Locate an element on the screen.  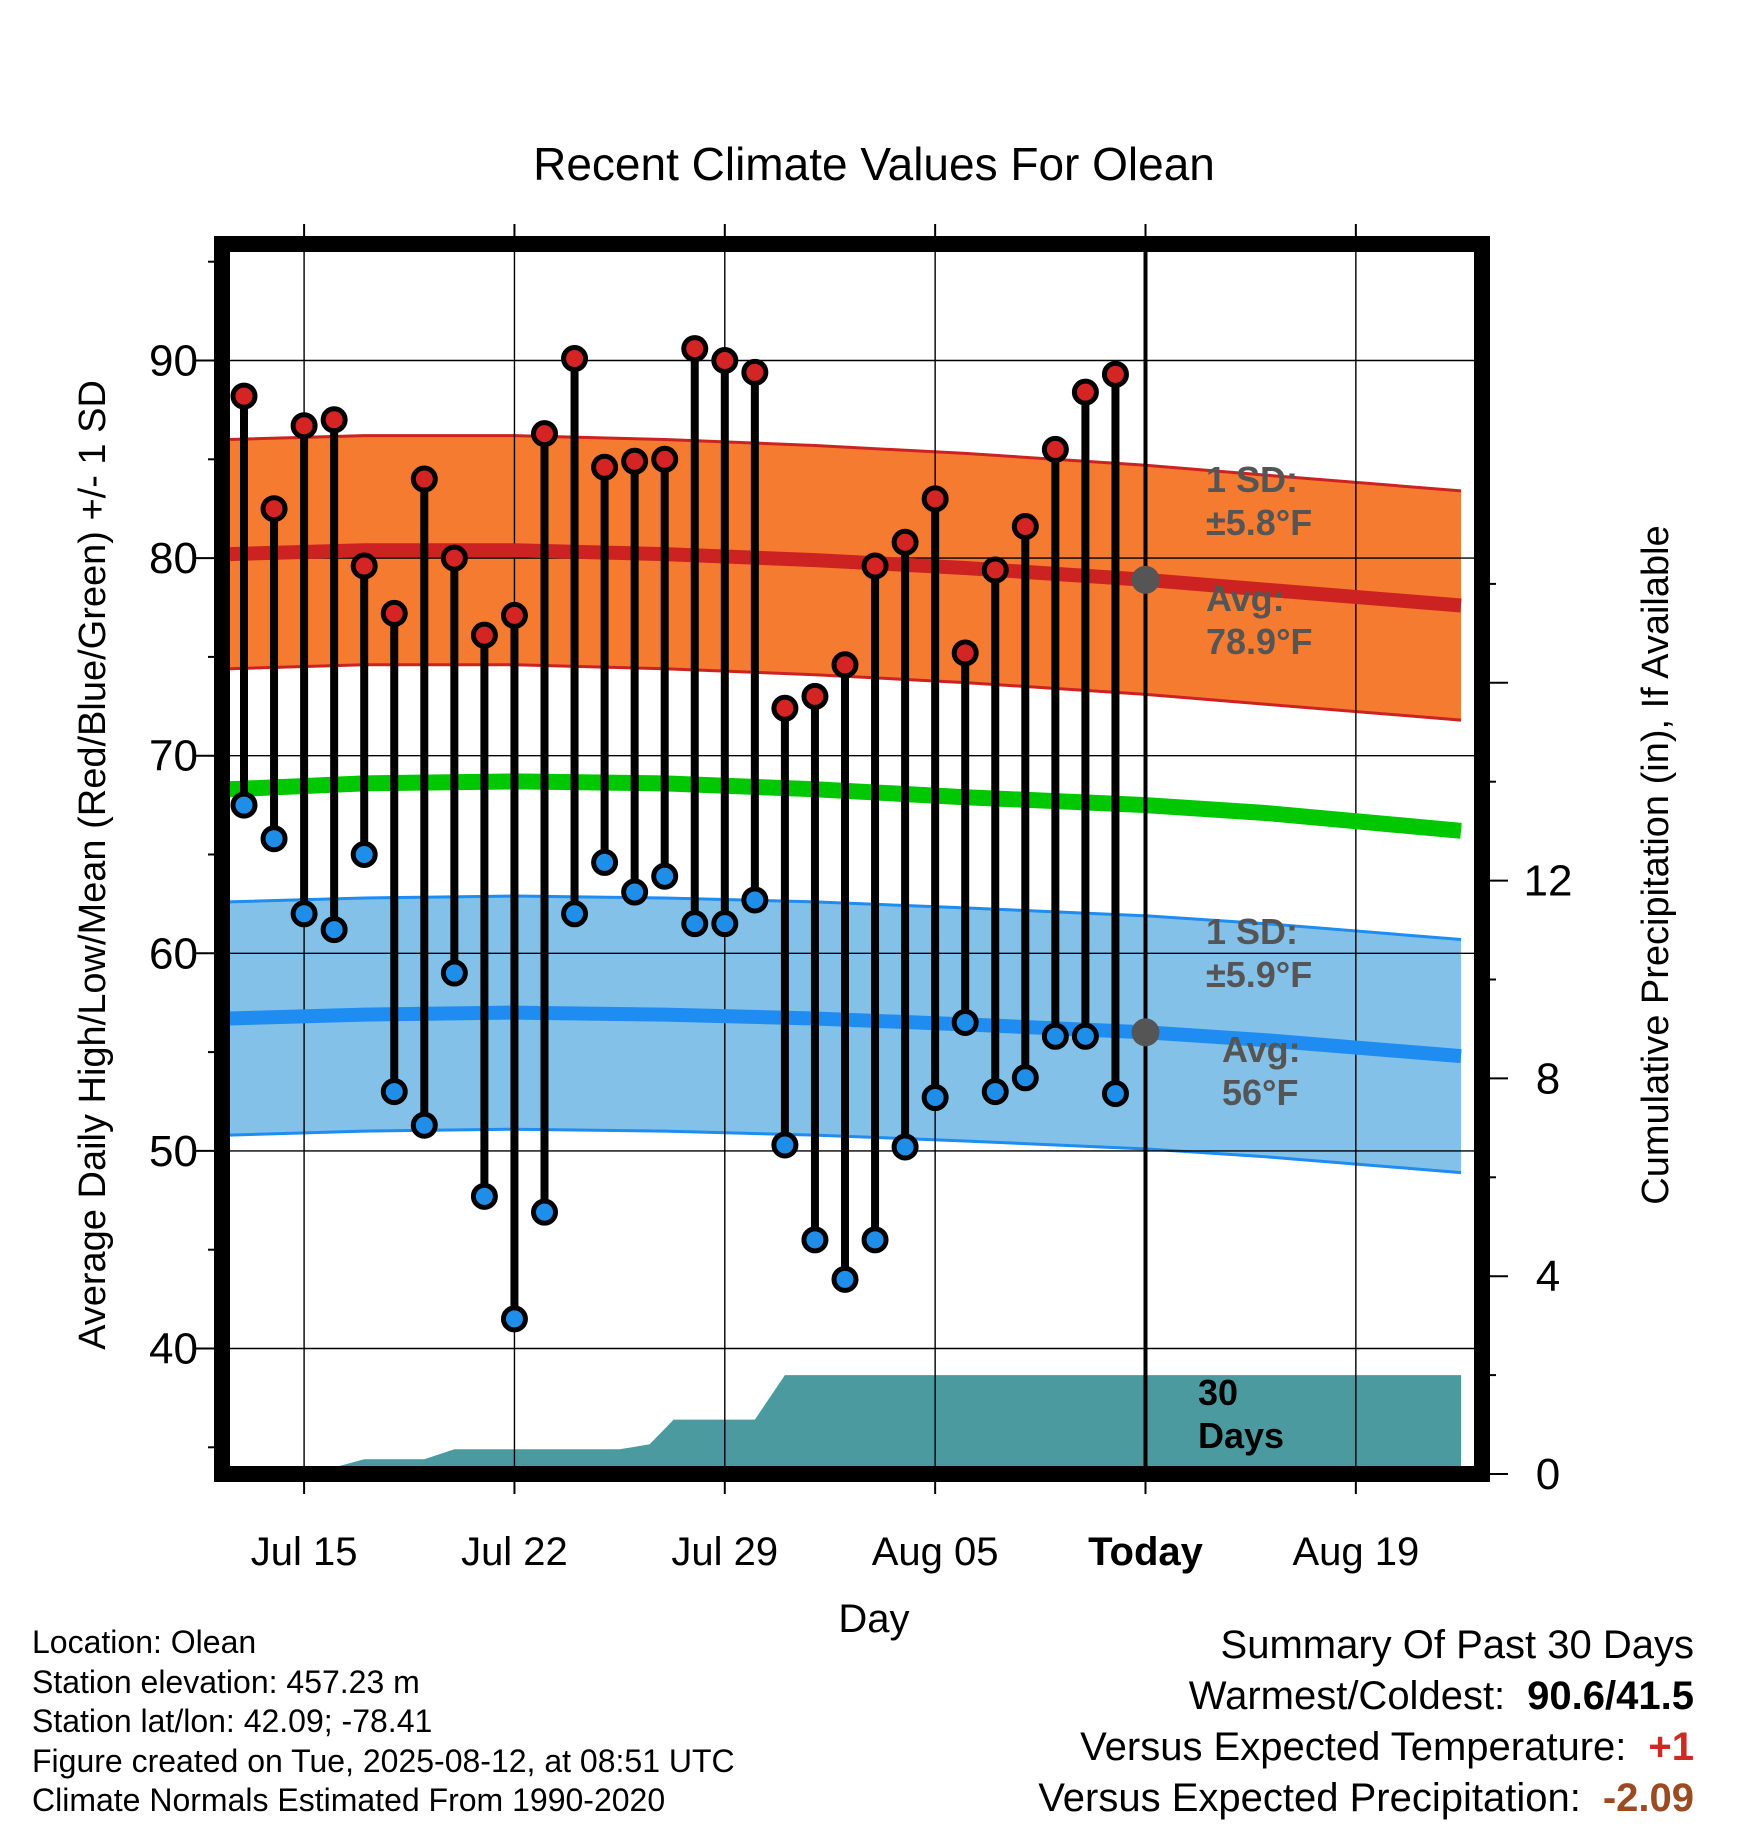
x-tick-label: Aug 19 is located at coordinates (1355, 1552).